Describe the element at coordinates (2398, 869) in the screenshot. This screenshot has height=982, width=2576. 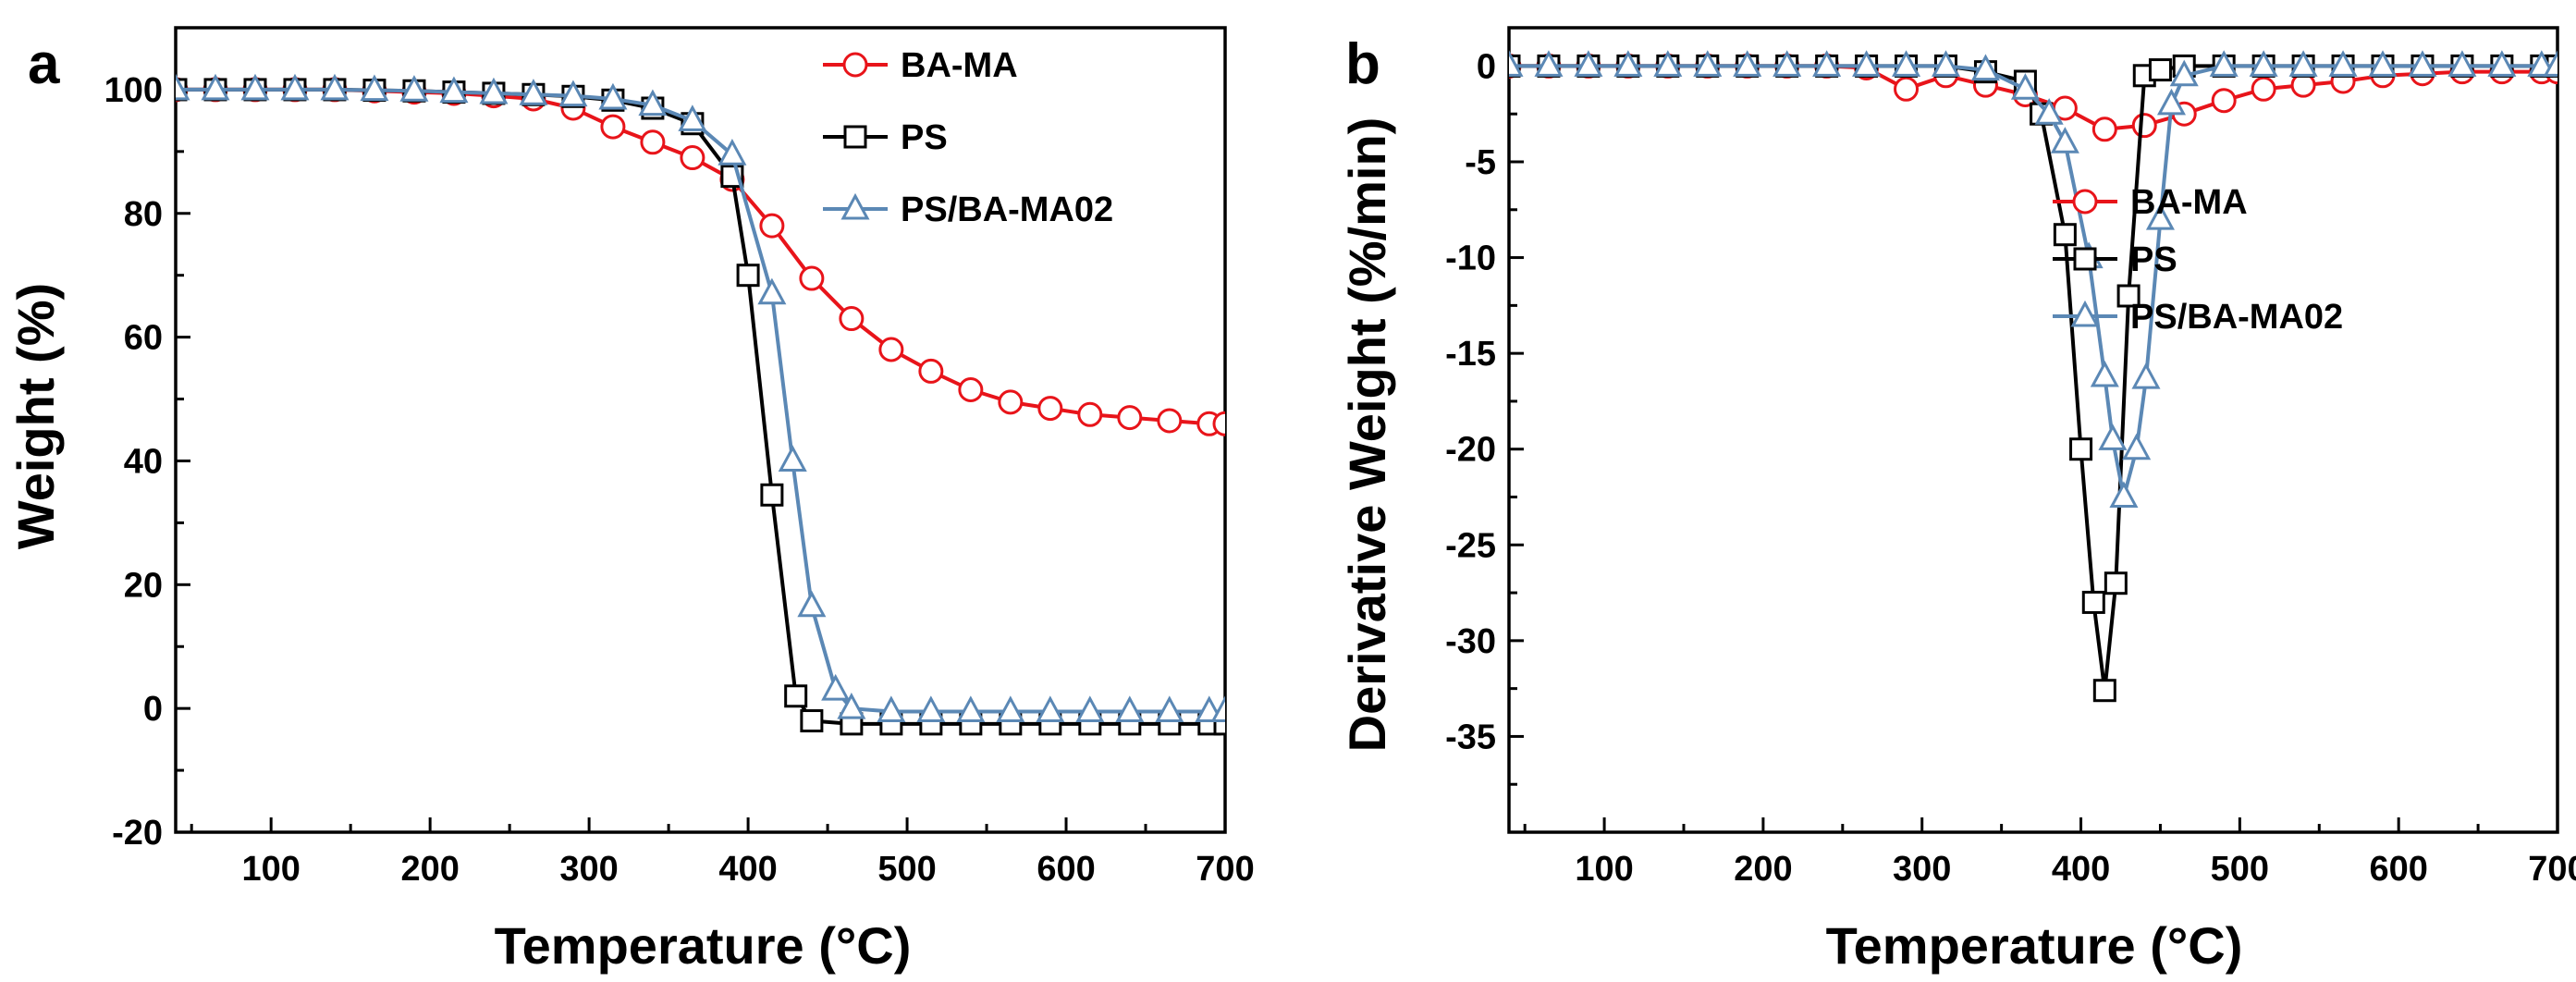
I see `panel-b-x-tick-label: 600` at that location.